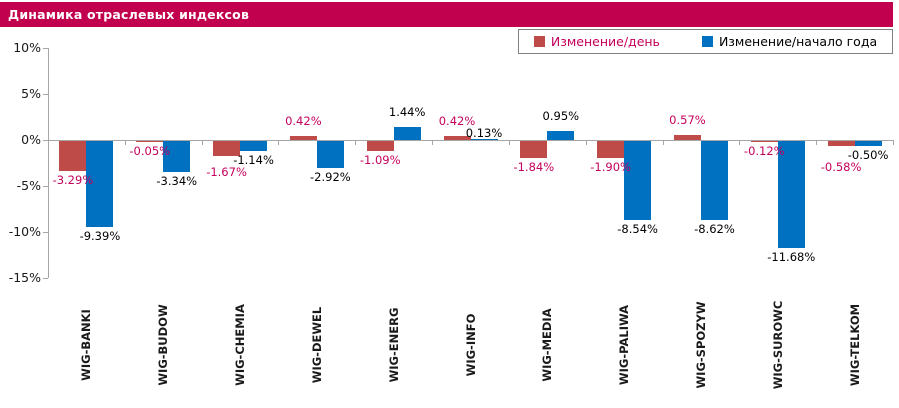  I want to click on data-label-ytd-change: -9.39%, so click(100, 236).